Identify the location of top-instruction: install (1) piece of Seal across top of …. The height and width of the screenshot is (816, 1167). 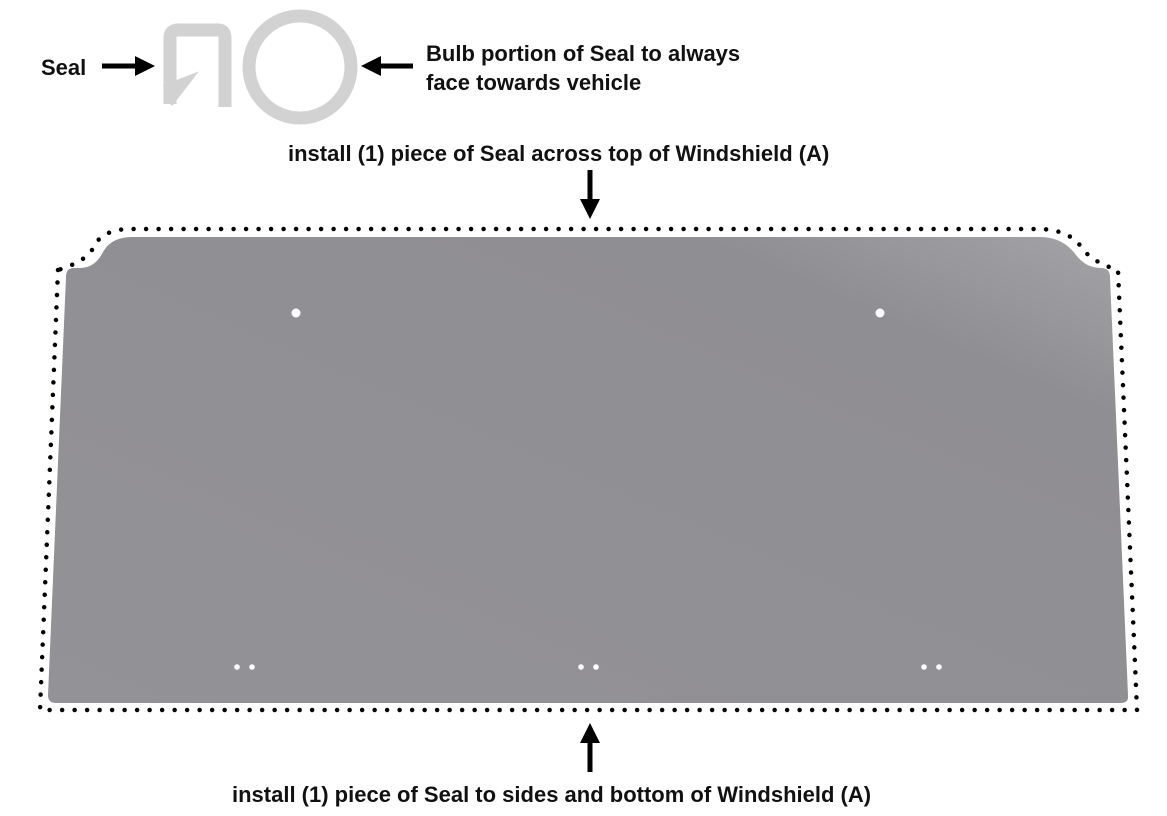
(559, 153).